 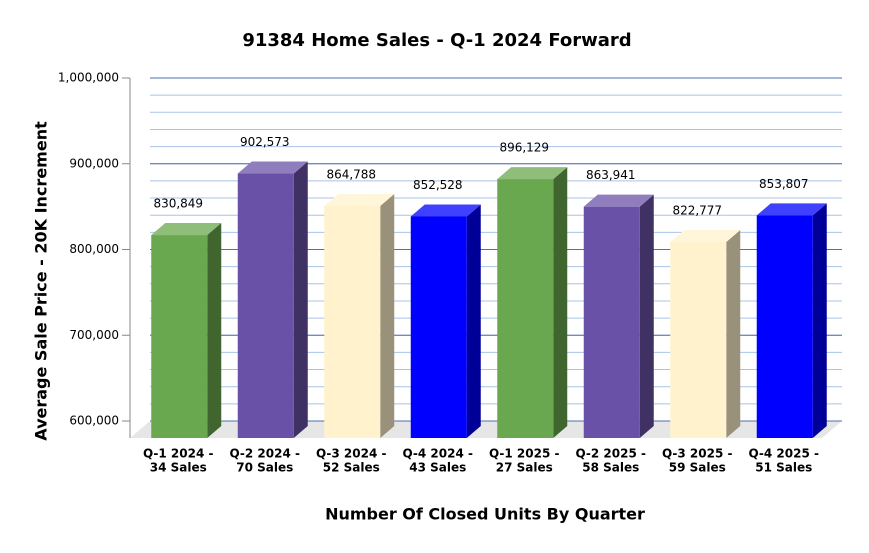 What do you see at coordinates (437, 468) in the screenshot?
I see `x-tick-label: 43 Sales` at bounding box center [437, 468].